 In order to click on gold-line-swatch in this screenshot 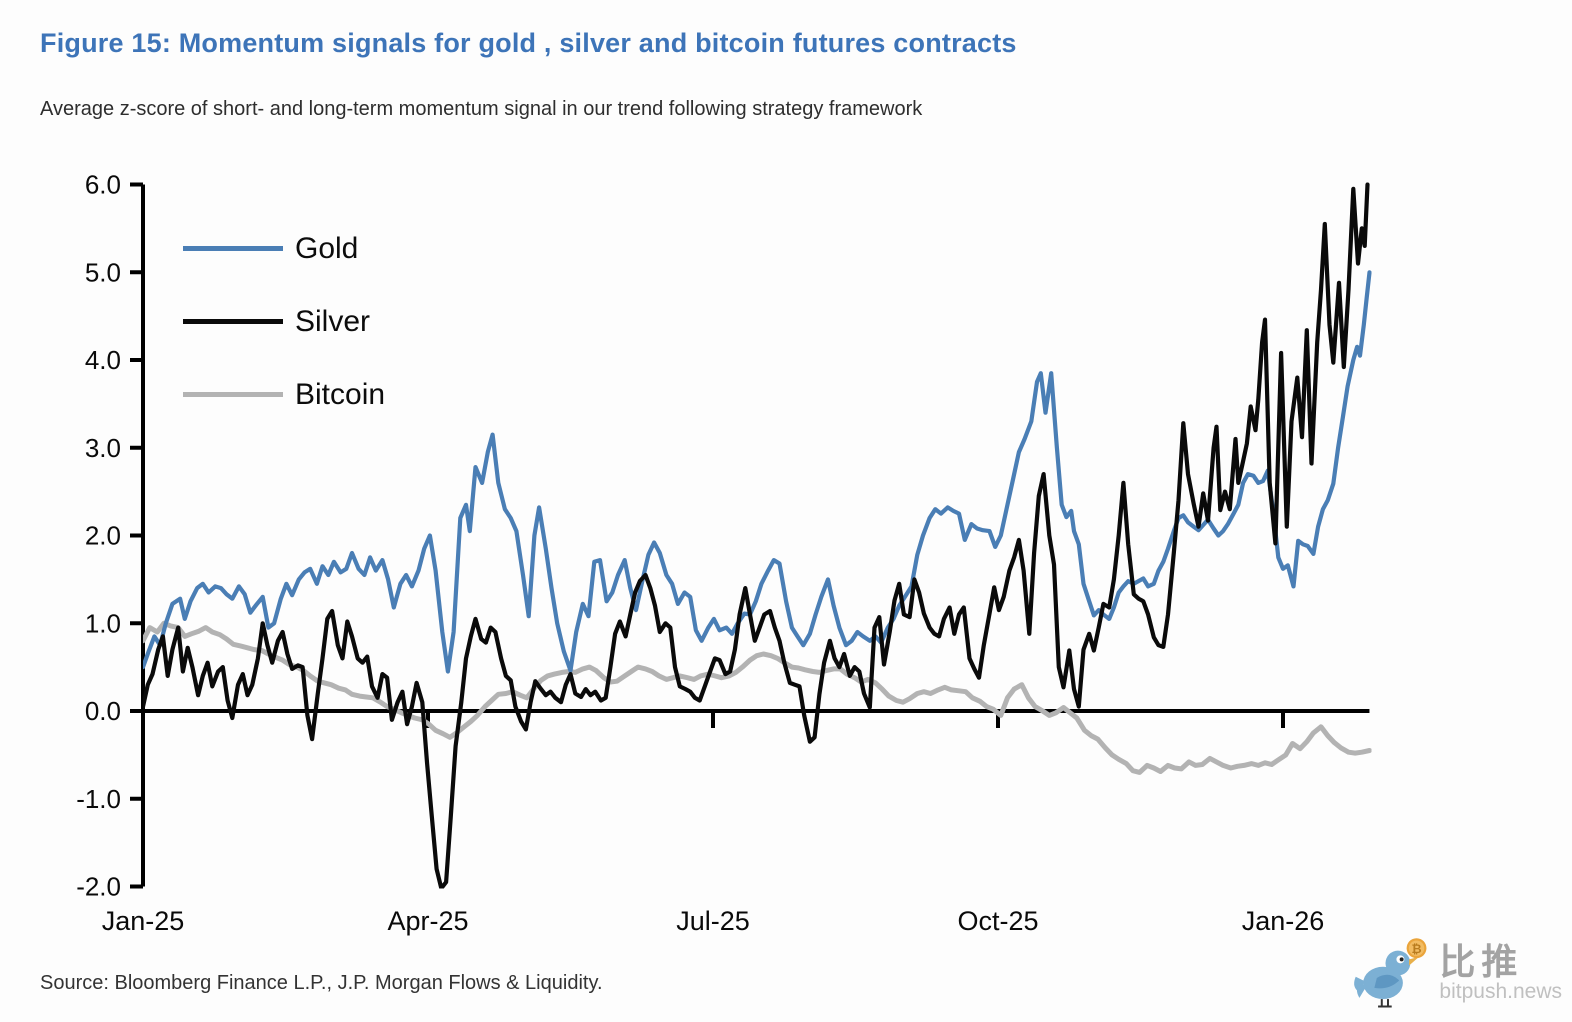, I will do `click(233, 248)`.